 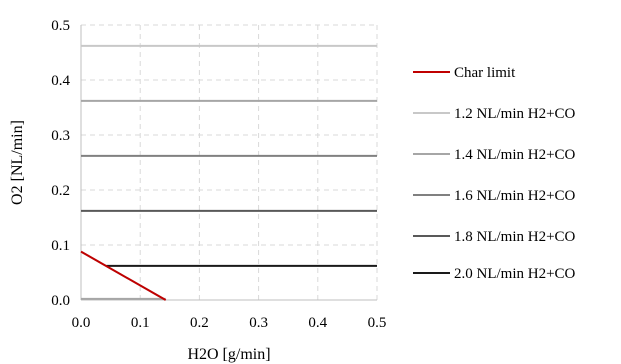 I want to click on legend-label: 1.2 NL/min H2+CO, so click(x=515, y=114).